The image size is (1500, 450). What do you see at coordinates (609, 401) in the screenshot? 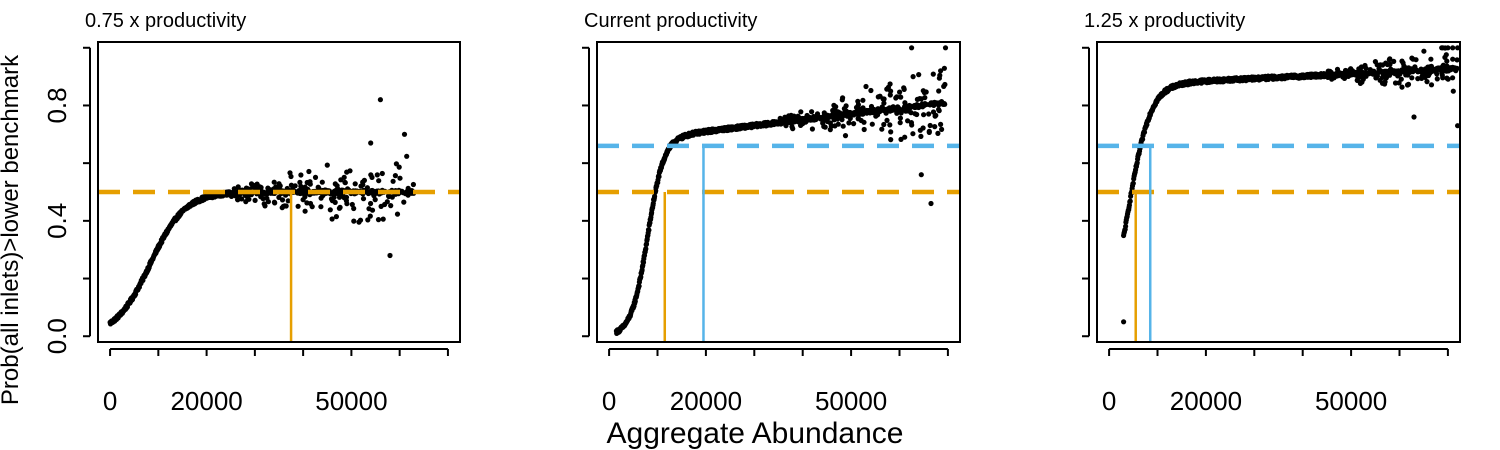
I see `x-tick-label: 0` at bounding box center [609, 401].